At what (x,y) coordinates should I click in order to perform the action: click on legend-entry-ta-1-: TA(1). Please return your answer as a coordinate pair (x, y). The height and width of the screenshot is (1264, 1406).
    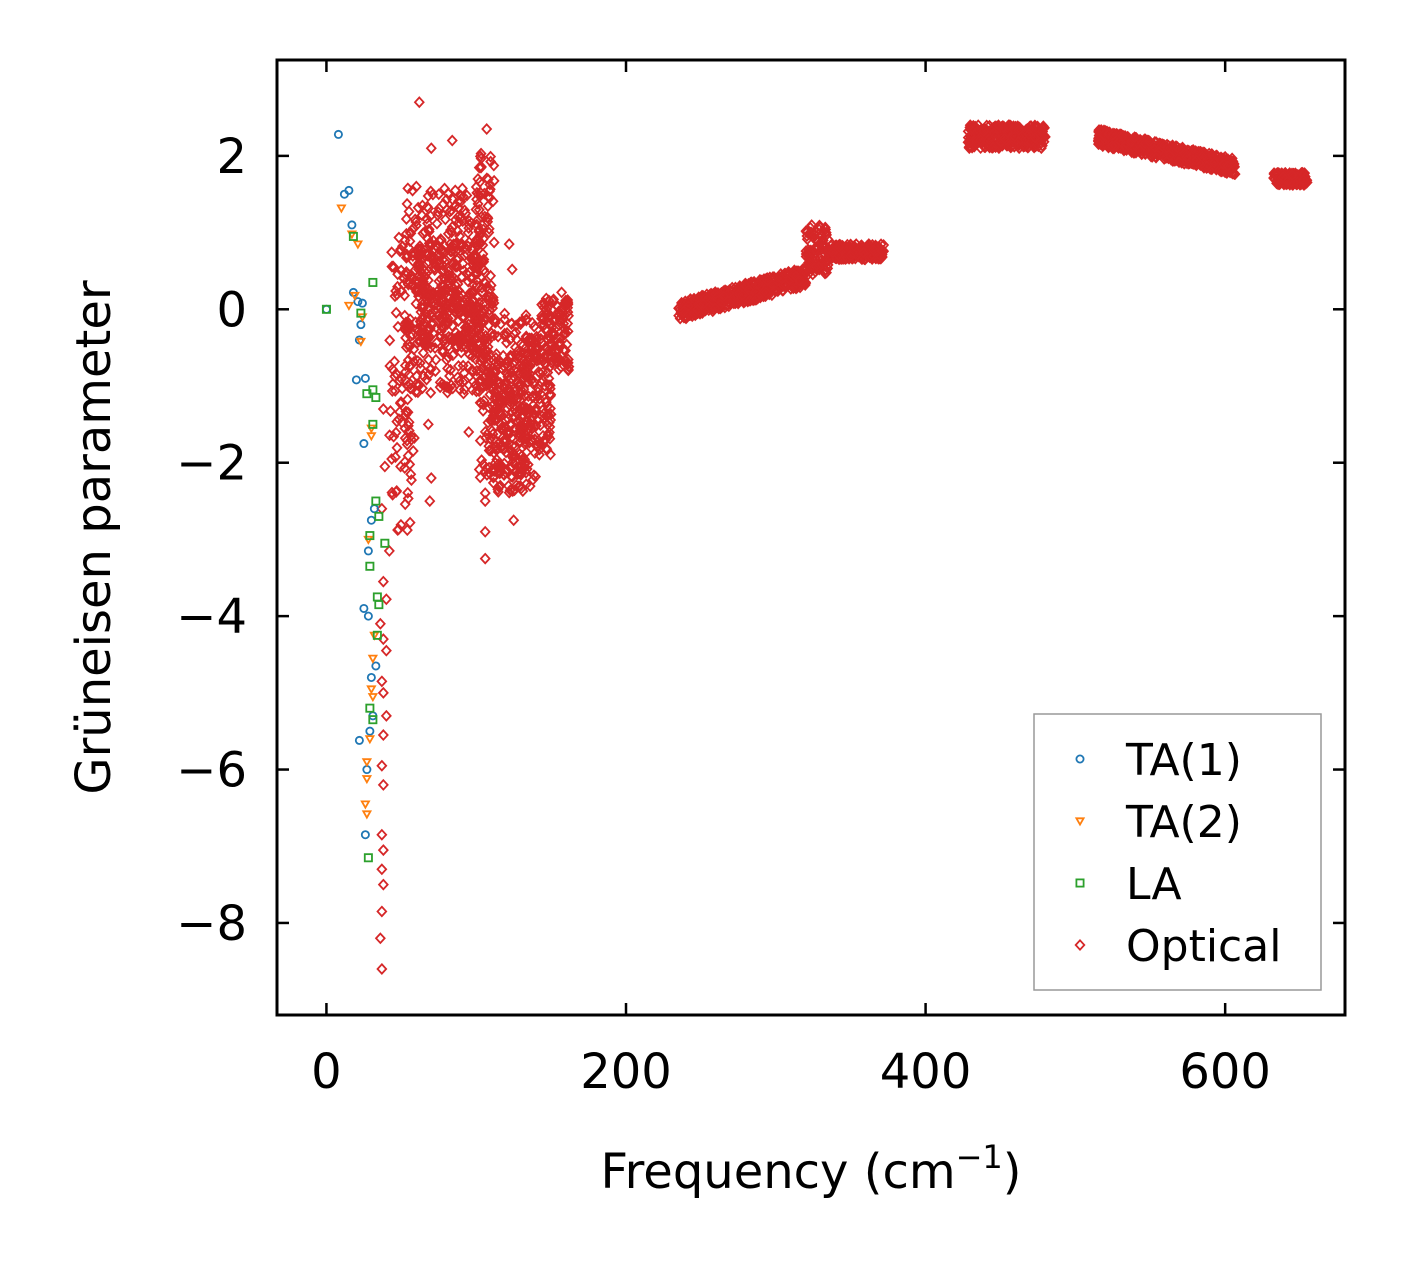
    Looking at the image, I should click on (1158, 760).